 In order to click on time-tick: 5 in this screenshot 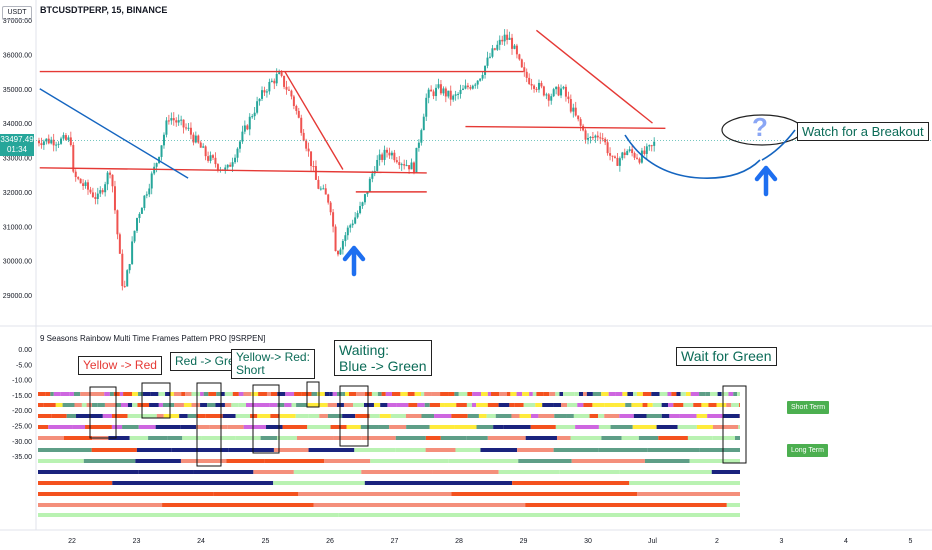, I will do `click(911, 541)`.